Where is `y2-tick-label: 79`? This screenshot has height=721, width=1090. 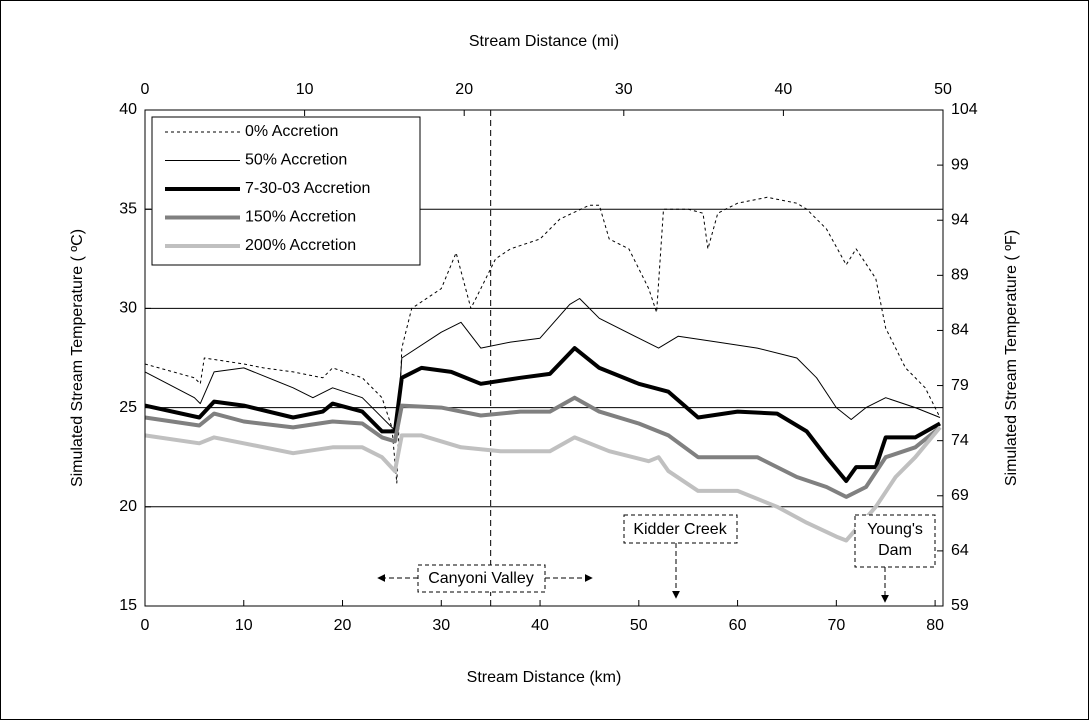 y2-tick-label: 79 is located at coordinates (960, 385).